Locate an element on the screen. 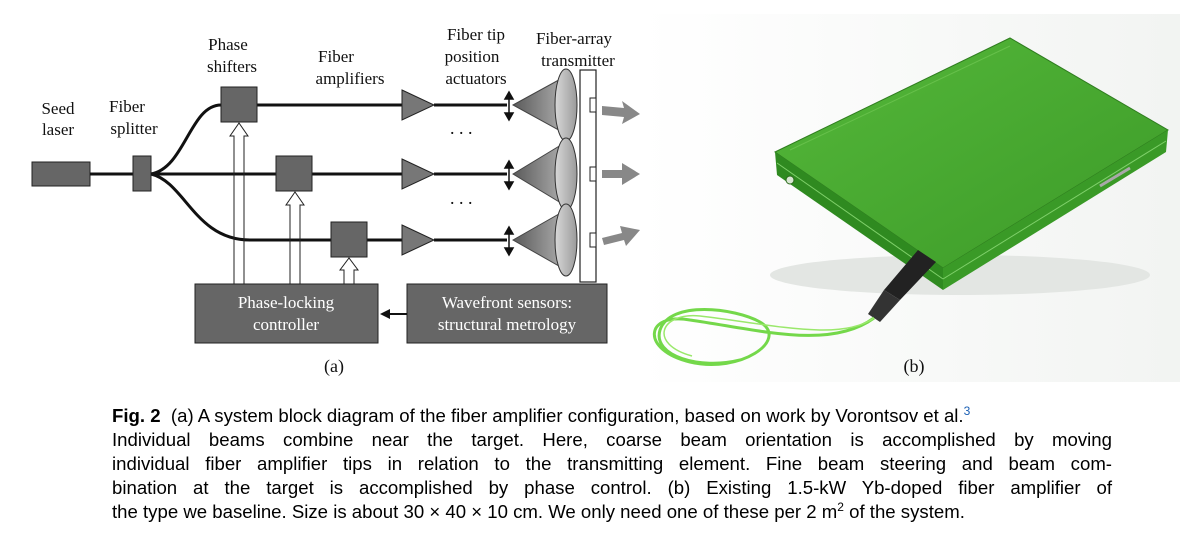  ellipsis-2: . . . is located at coordinates (461, 198).